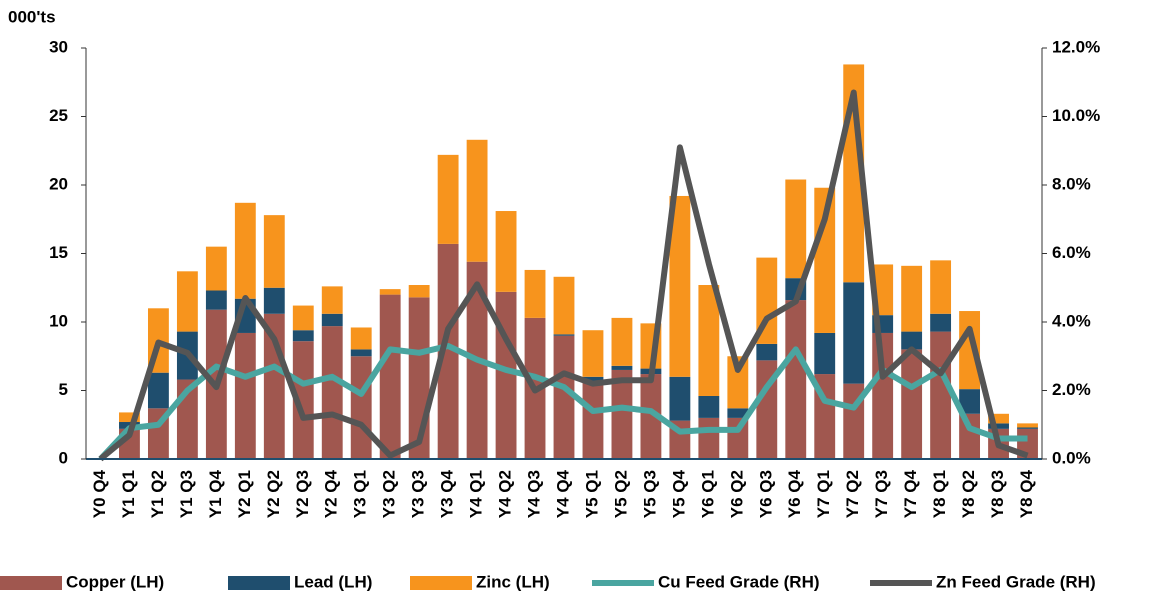  Describe the element at coordinates (968, 494) in the screenshot. I see `x-tick-label: Y8 Q2` at that location.